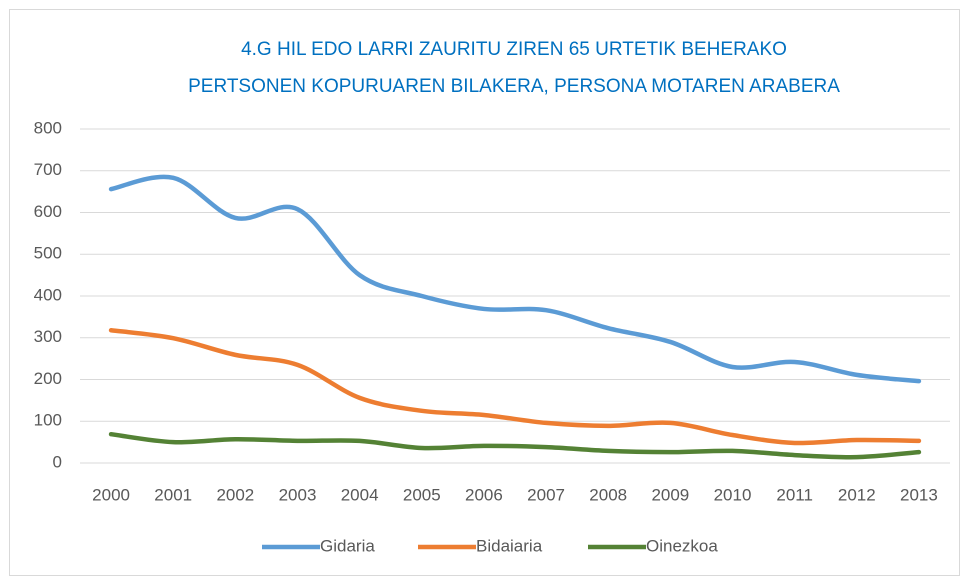  I want to click on series-line, so click(515, 445).